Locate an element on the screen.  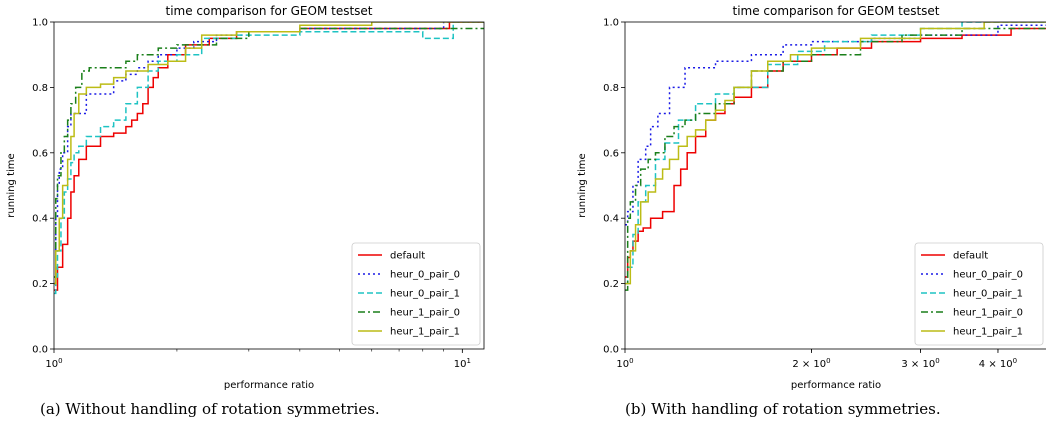
x-tick-label: 4 × 100 is located at coordinates (998, 363).